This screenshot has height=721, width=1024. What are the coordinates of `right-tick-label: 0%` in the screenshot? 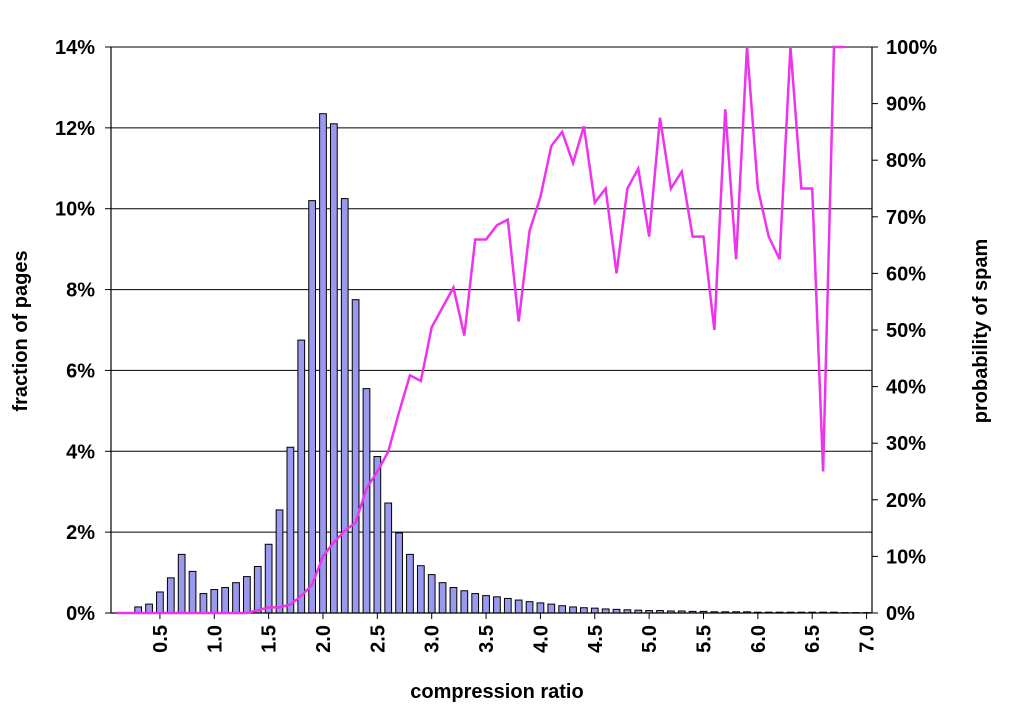 It's located at (900, 614).